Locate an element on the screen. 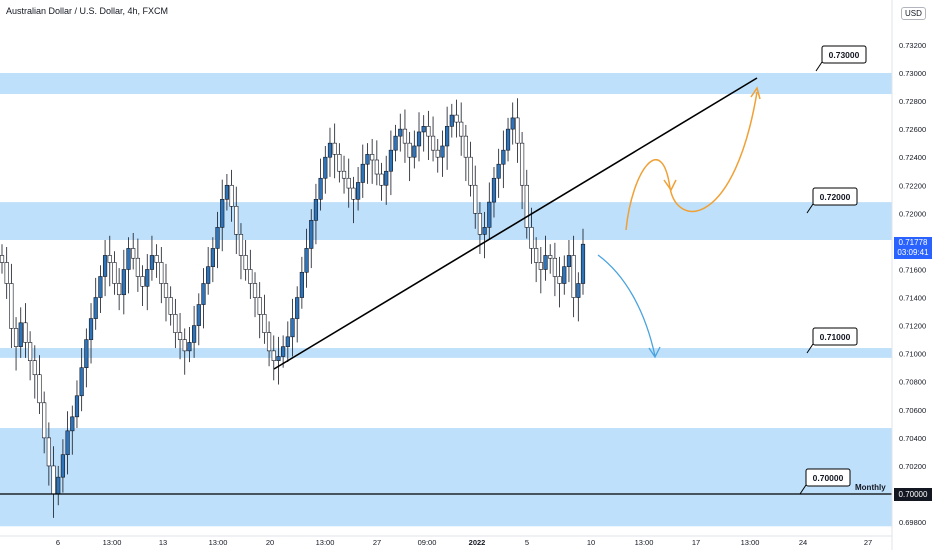  x-tick-label: 24 is located at coordinates (803, 542).